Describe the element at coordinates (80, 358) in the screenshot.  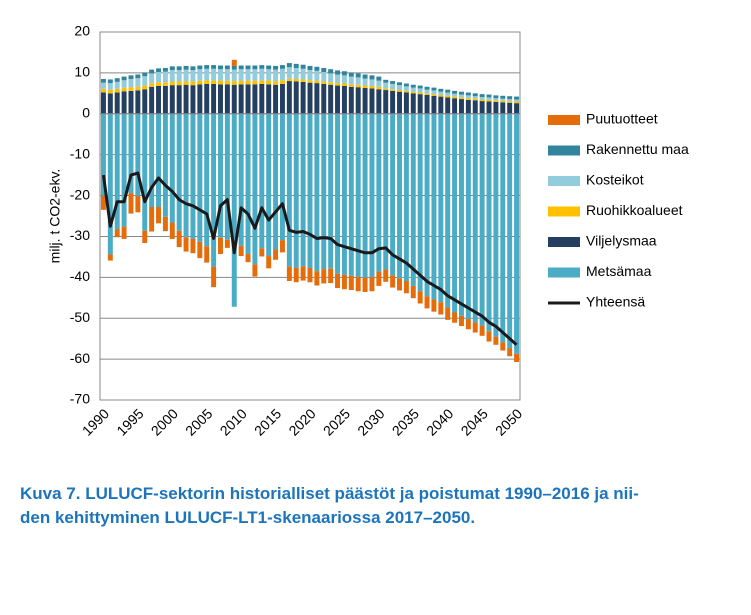
I see `y-tick-label: -60` at that location.